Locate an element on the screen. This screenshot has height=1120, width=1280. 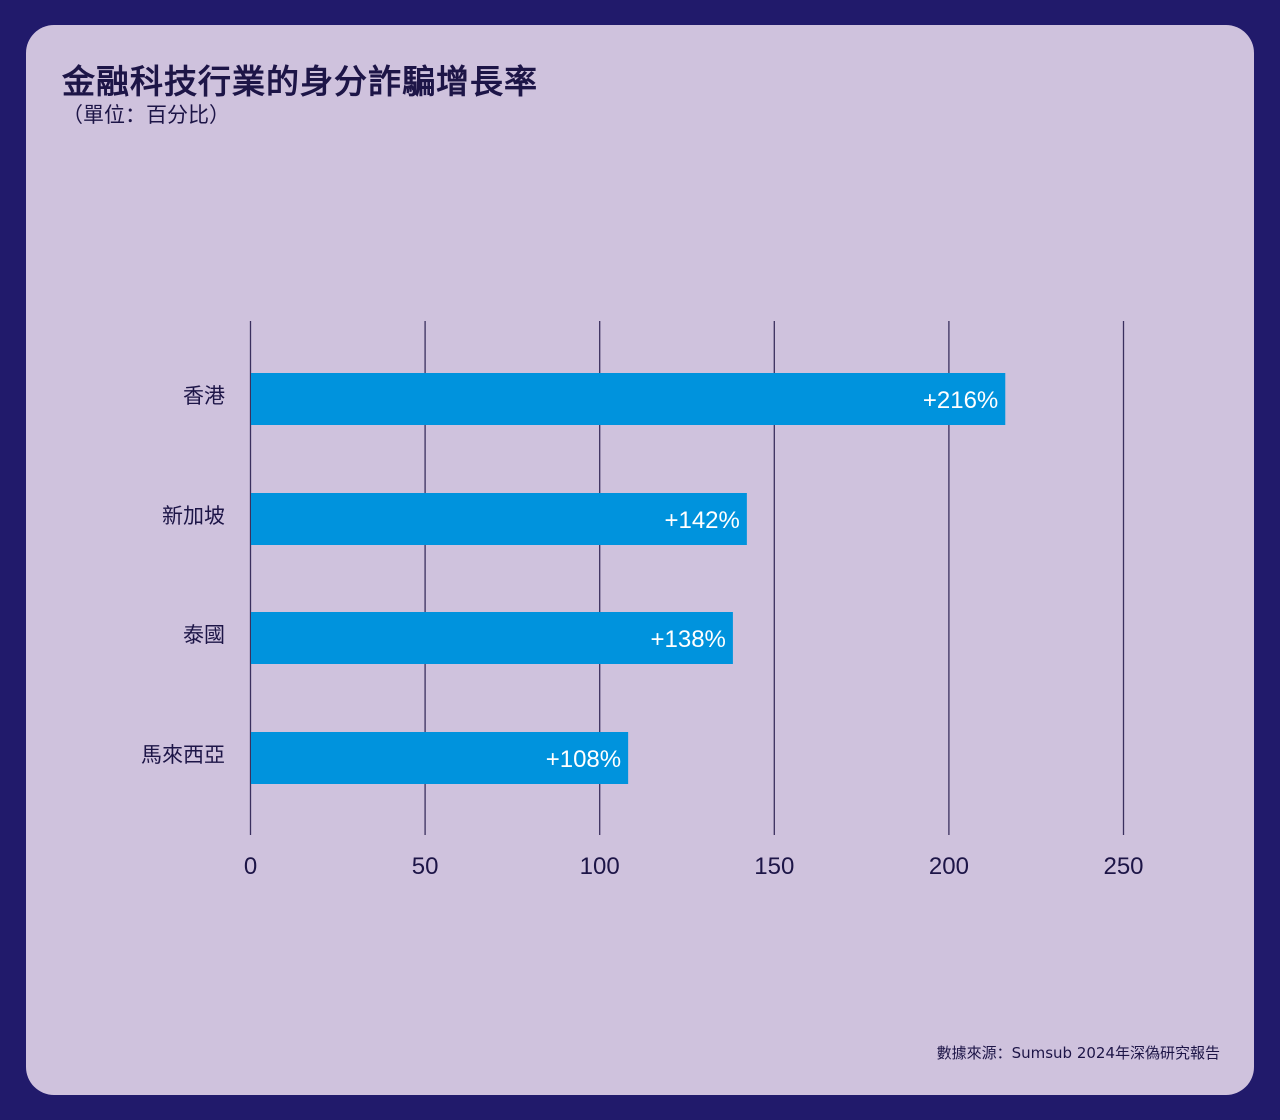
x-tick-label: 250 is located at coordinates (1123, 866).